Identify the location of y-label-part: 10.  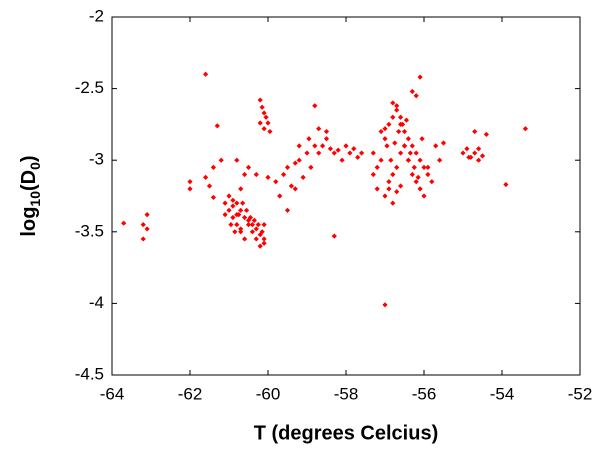
(35, 199).